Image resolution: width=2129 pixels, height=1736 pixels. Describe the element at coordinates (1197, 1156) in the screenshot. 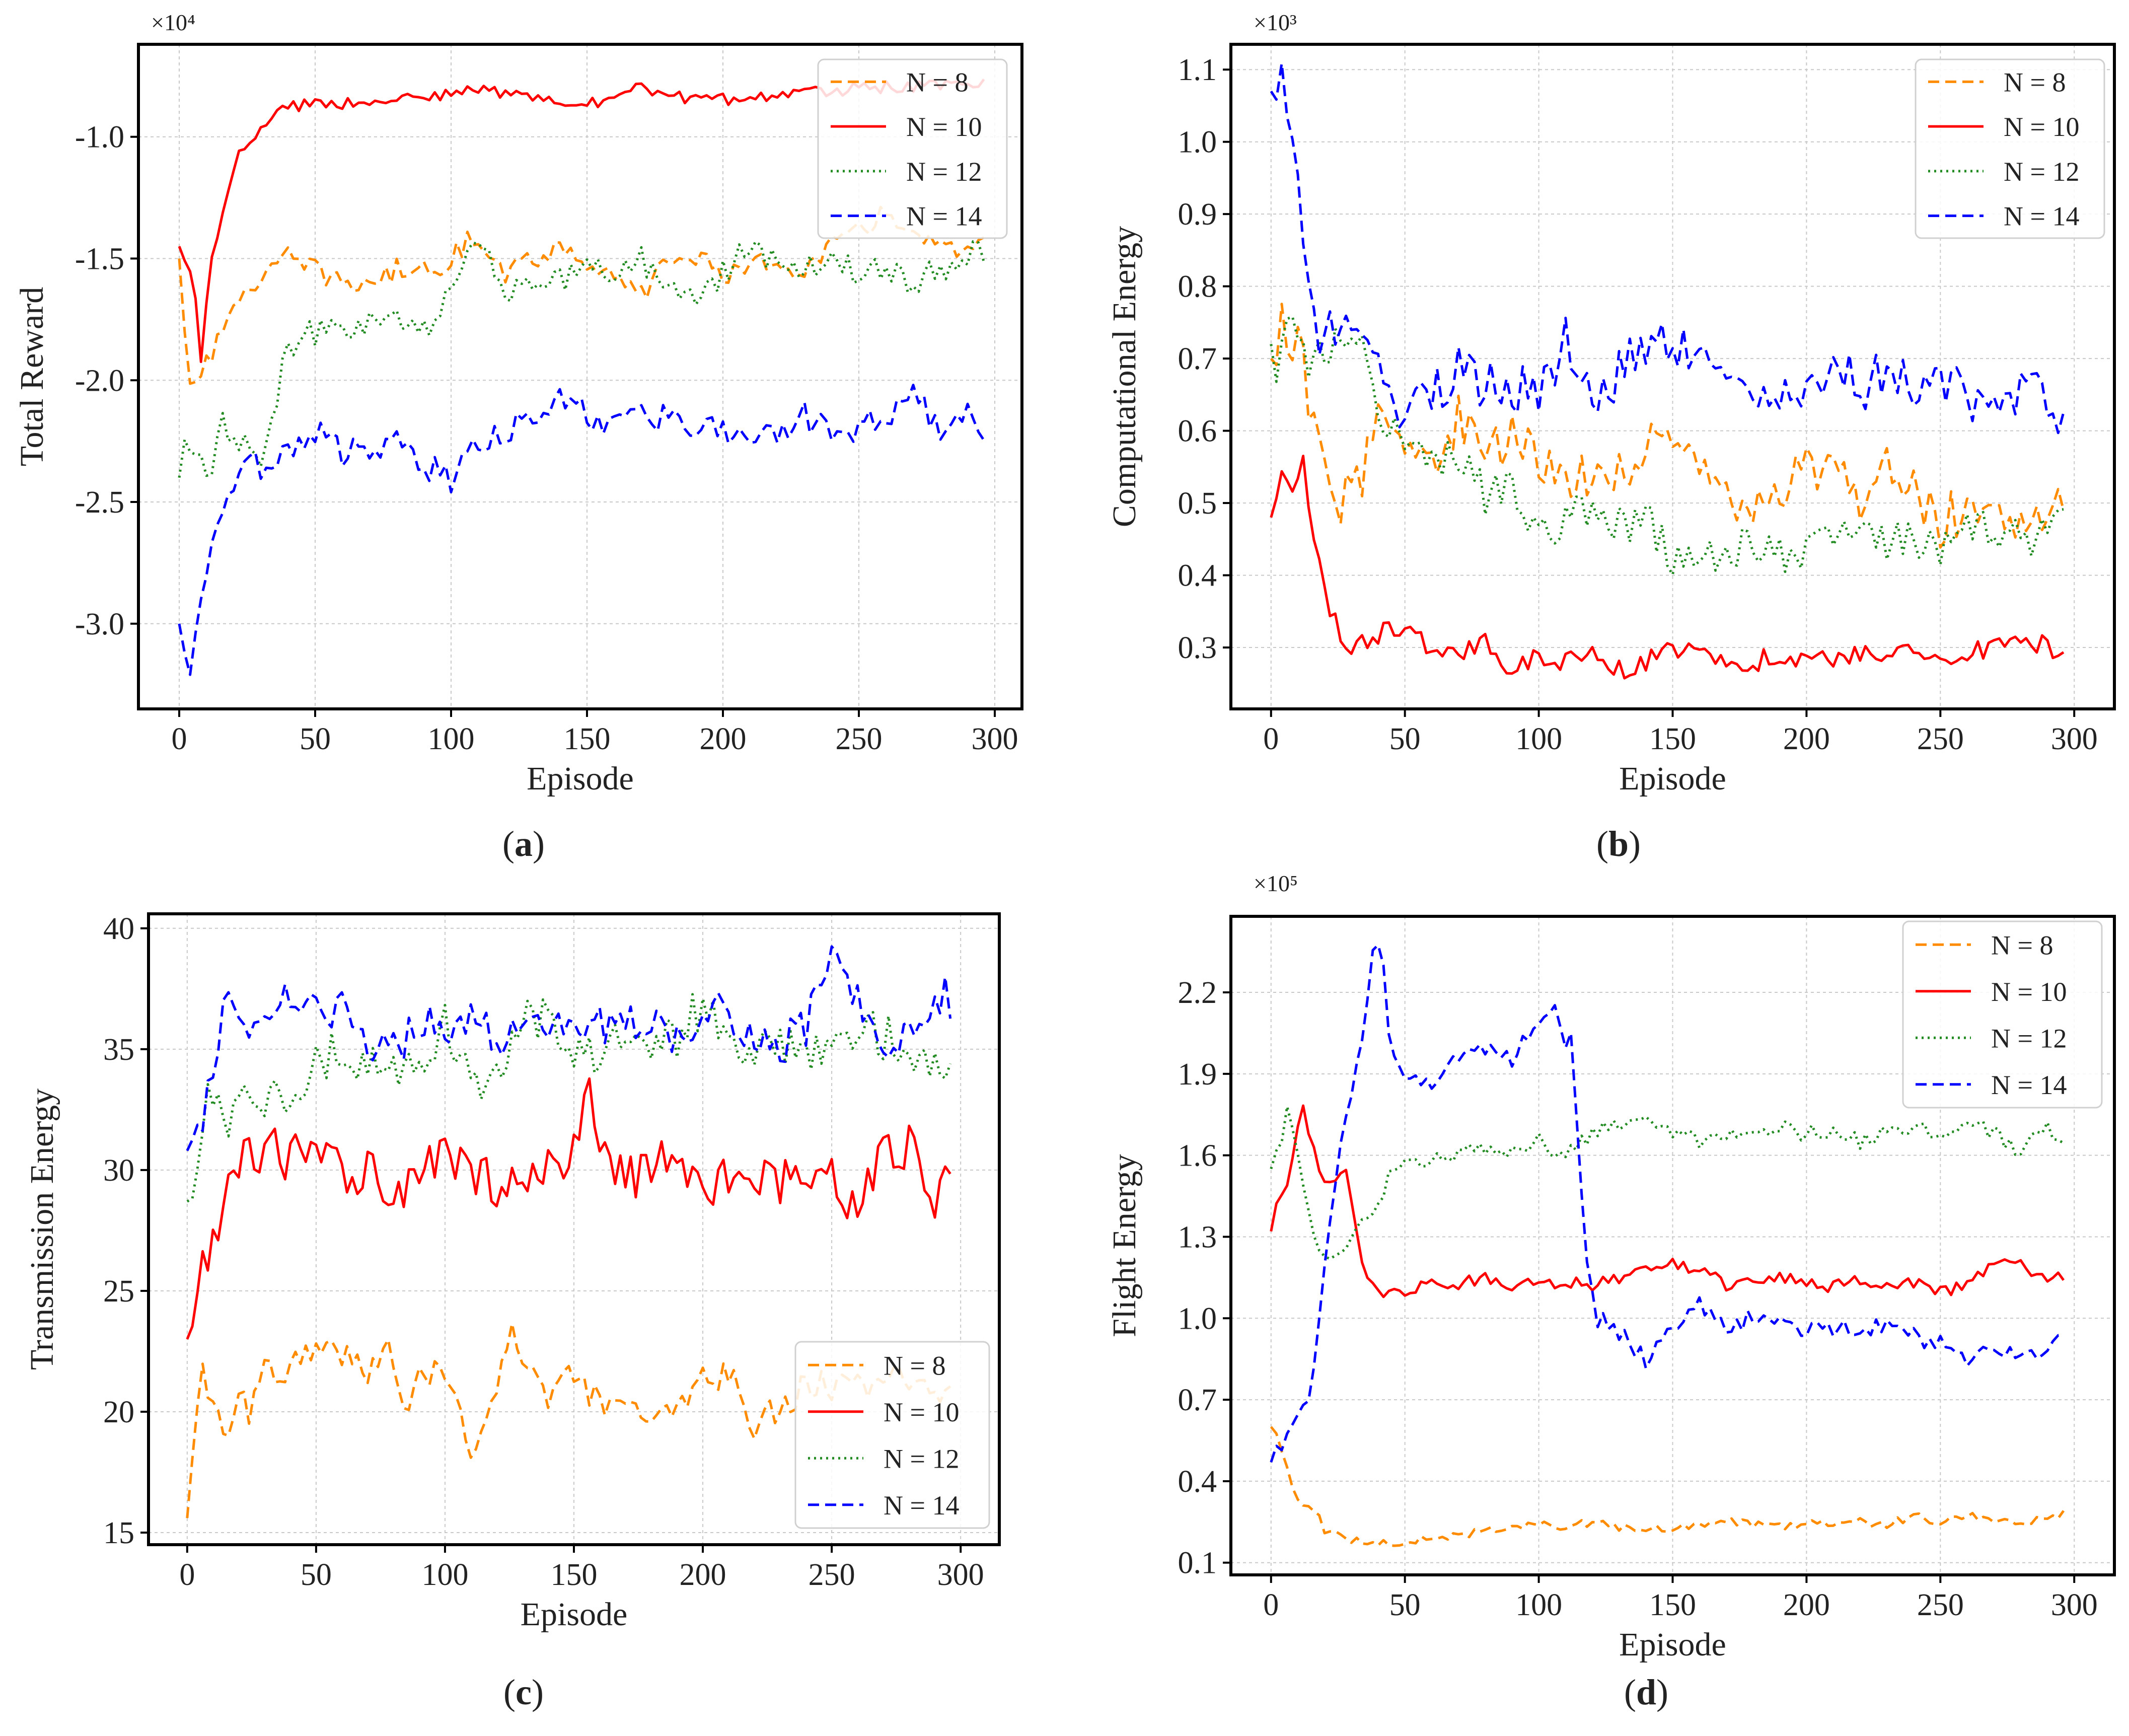

I see `y-tick-label: 1.6` at that location.